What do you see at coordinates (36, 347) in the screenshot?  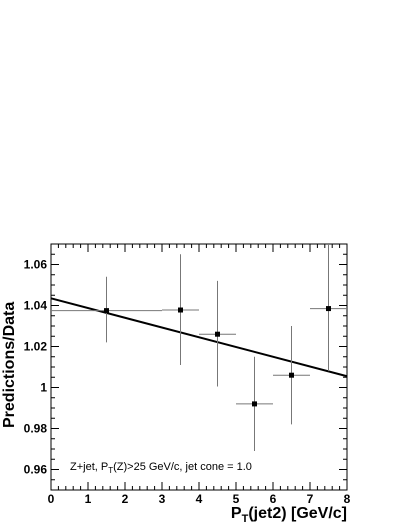 I see `y-tick-label: 1.02` at bounding box center [36, 347].